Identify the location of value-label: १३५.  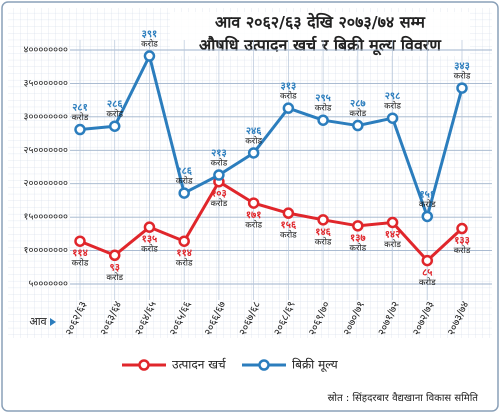
(150, 239).